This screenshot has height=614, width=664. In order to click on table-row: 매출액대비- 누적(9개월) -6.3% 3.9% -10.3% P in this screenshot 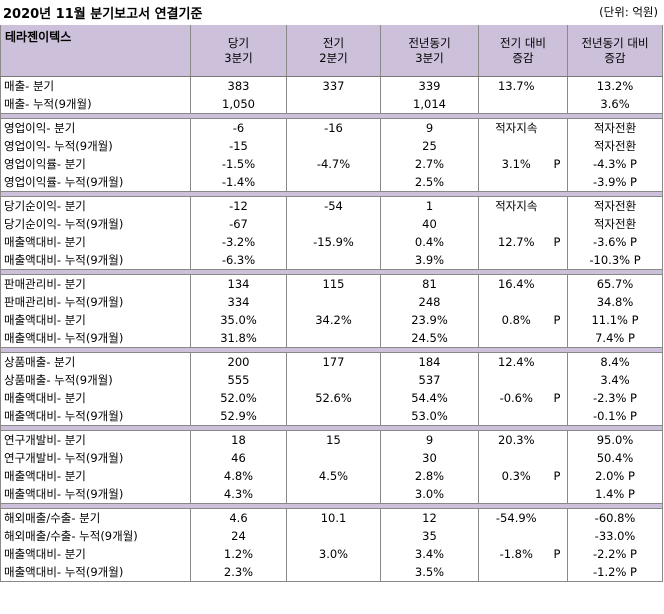, I will do `click(332, 260)`.